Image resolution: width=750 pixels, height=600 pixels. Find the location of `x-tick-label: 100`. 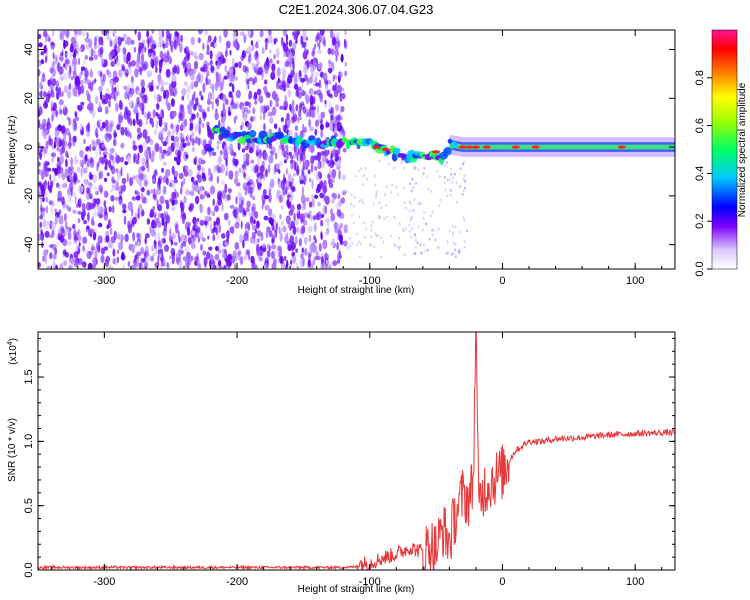

x-tick-label: 100 is located at coordinates (635, 582).